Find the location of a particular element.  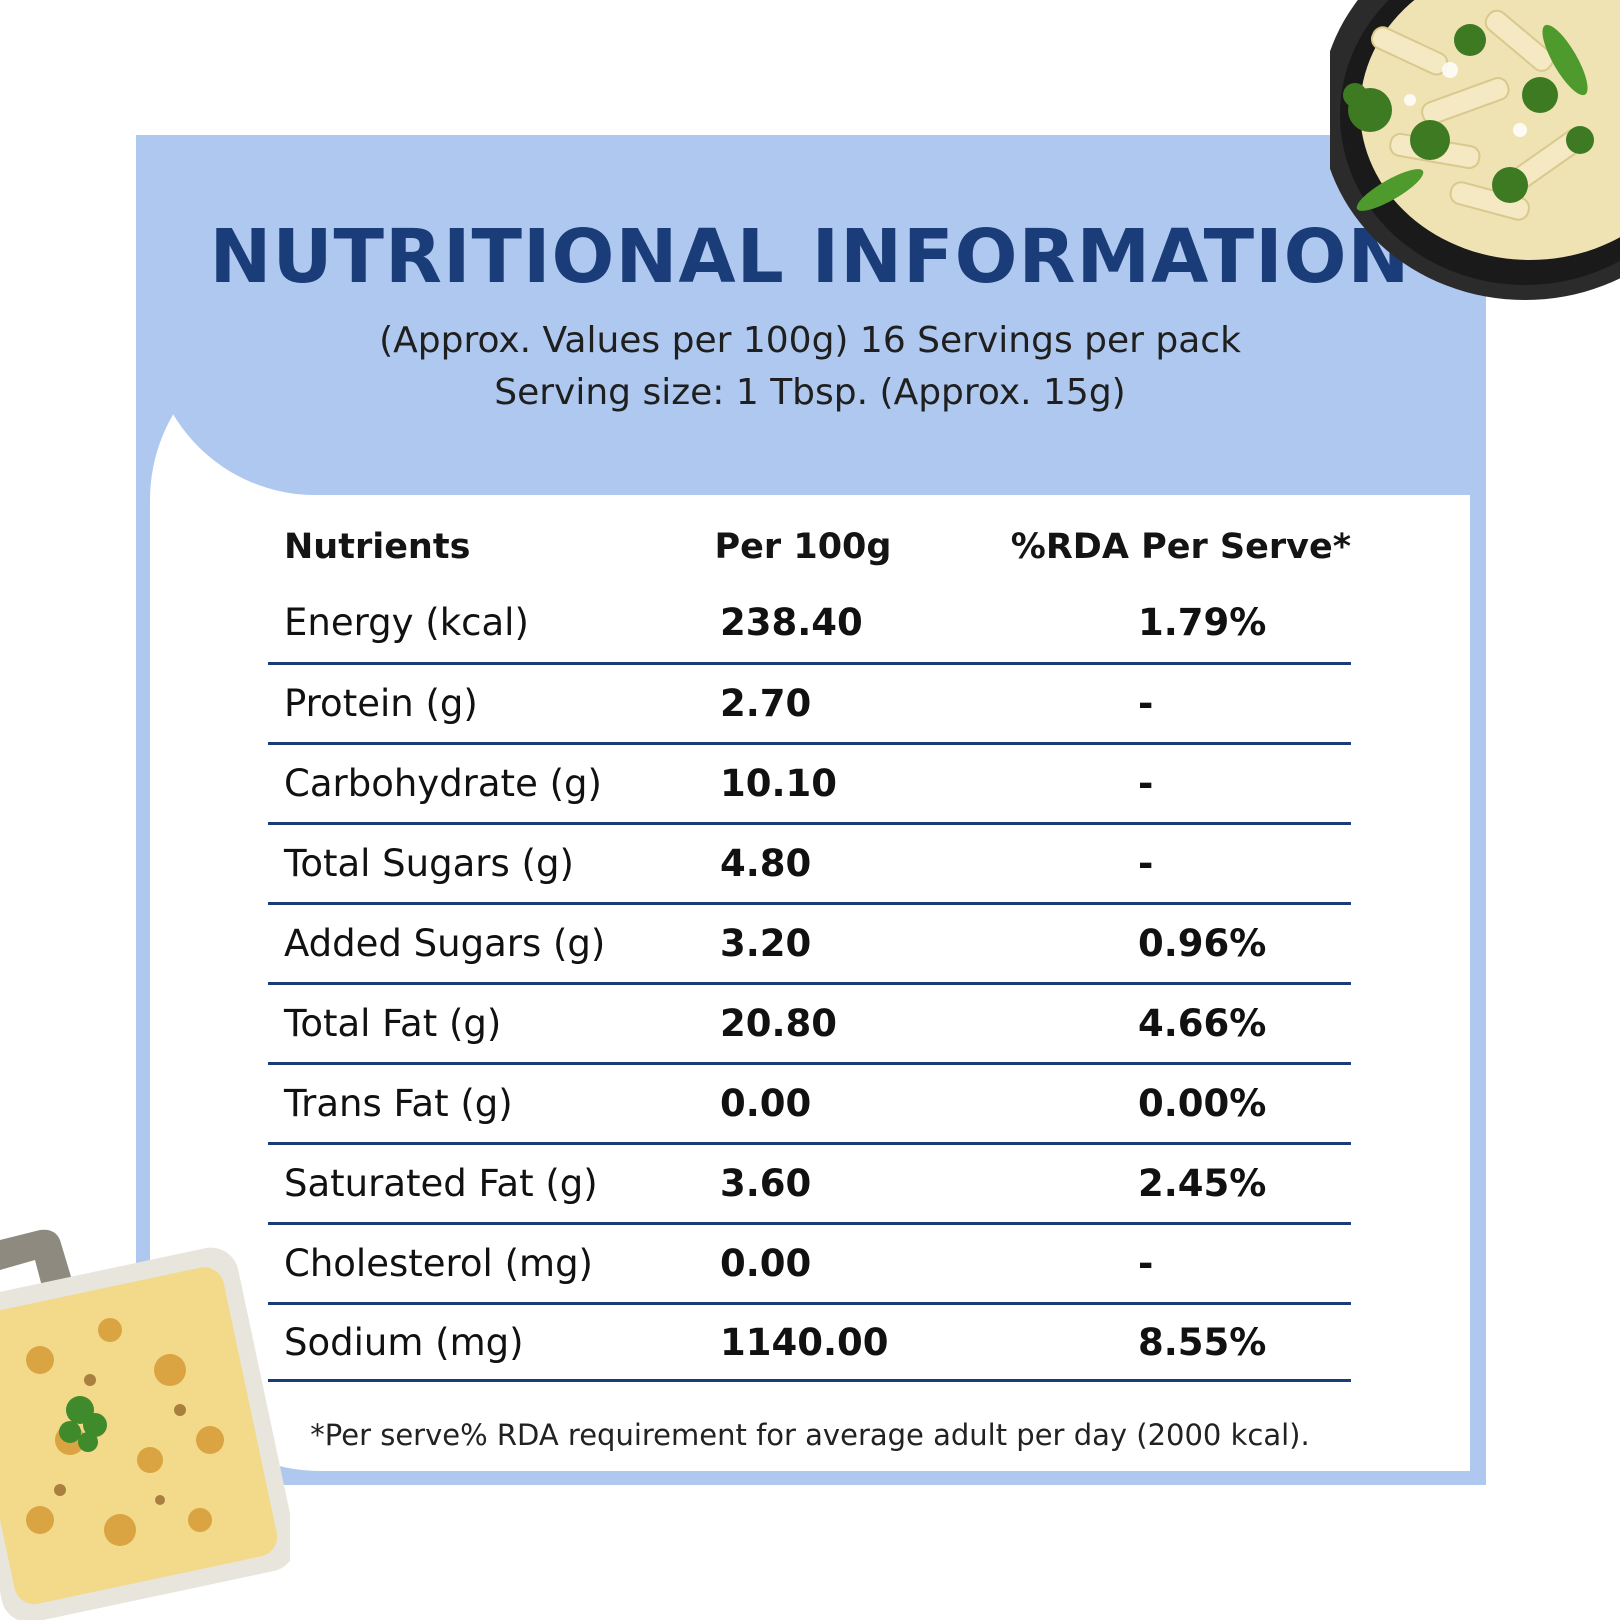

rda-value: 0.96% is located at coordinates (1202, 943).